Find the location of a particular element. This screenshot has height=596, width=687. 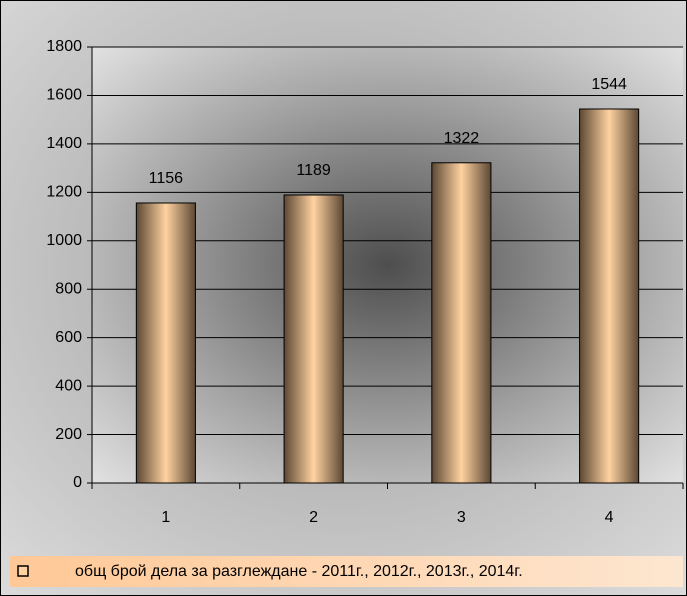

data-label: 1544 is located at coordinates (609, 84).